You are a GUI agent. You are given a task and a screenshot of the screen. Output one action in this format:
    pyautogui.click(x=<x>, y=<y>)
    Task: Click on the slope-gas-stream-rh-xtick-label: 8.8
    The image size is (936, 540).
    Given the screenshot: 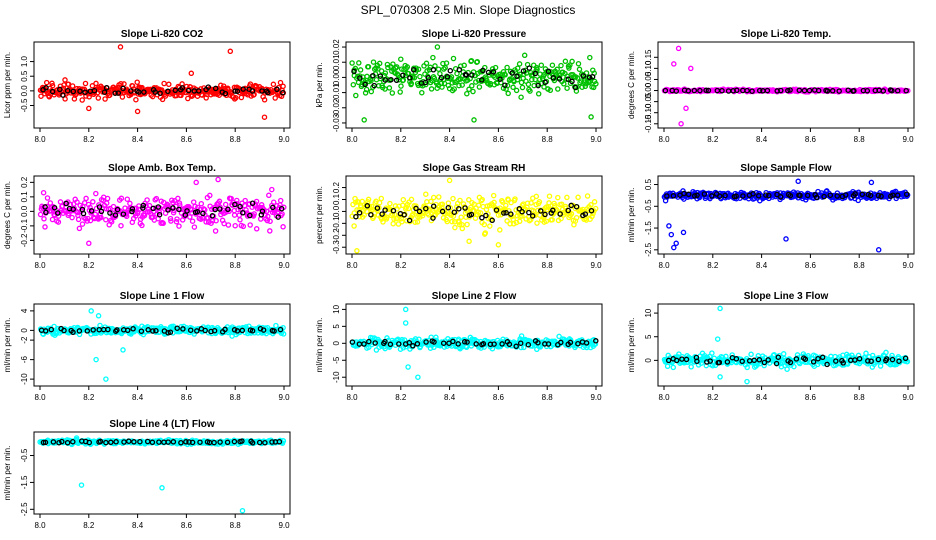 What is the action you would take?
    pyautogui.click(x=548, y=265)
    